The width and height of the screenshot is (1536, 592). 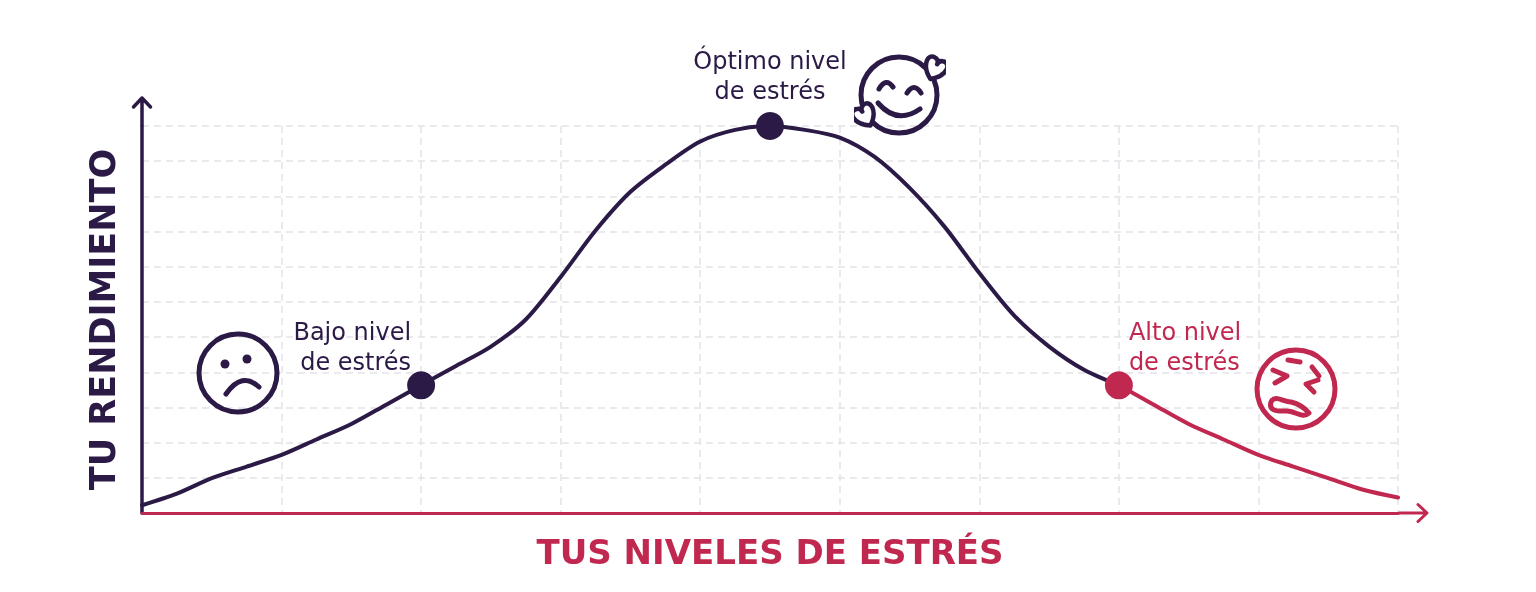 I want to click on series-label: Óptimo nivel de estrés, so click(x=770, y=75).